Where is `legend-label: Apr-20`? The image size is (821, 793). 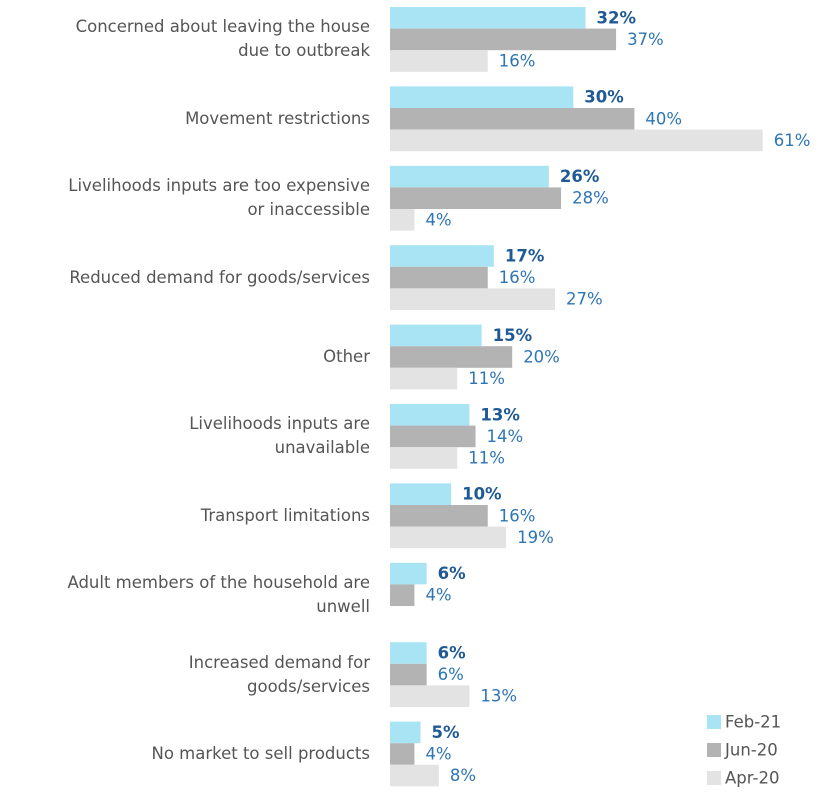
legend-label: Apr-20 is located at coordinates (752, 778).